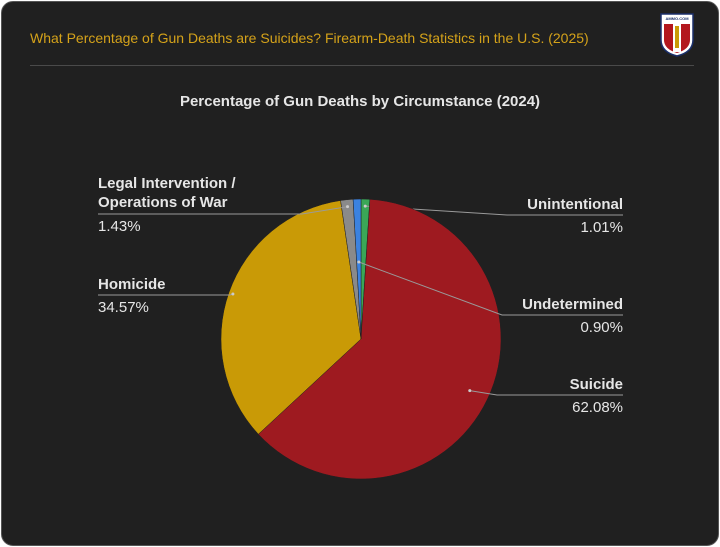 Image resolution: width=720 pixels, height=547 pixels. What do you see at coordinates (572, 304) in the screenshot?
I see `slice-label: Undetermined` at bounding box center [572, 304].